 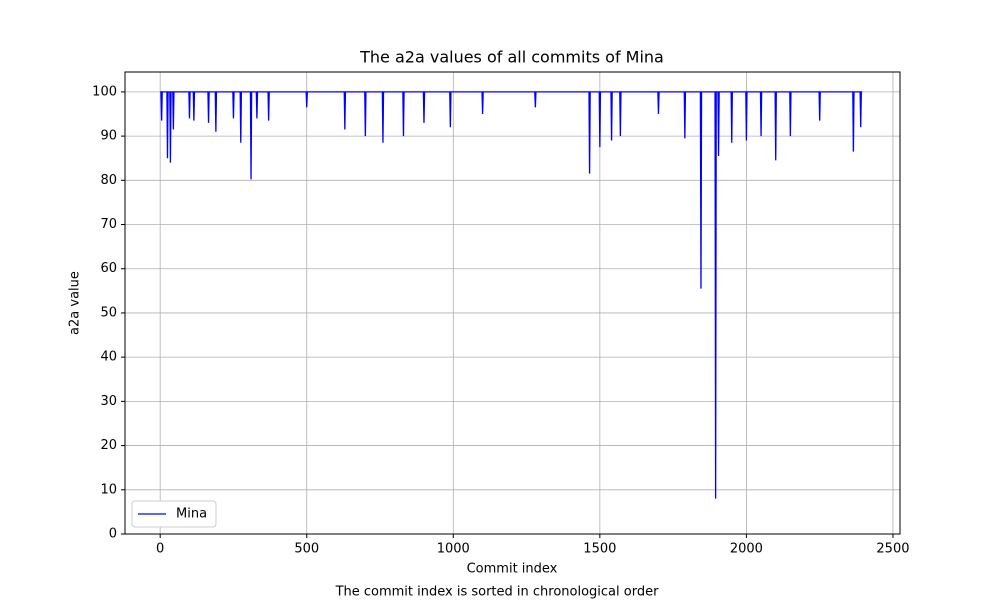 I want to click on y-tick-label: 60, so click(x=108, y=268).